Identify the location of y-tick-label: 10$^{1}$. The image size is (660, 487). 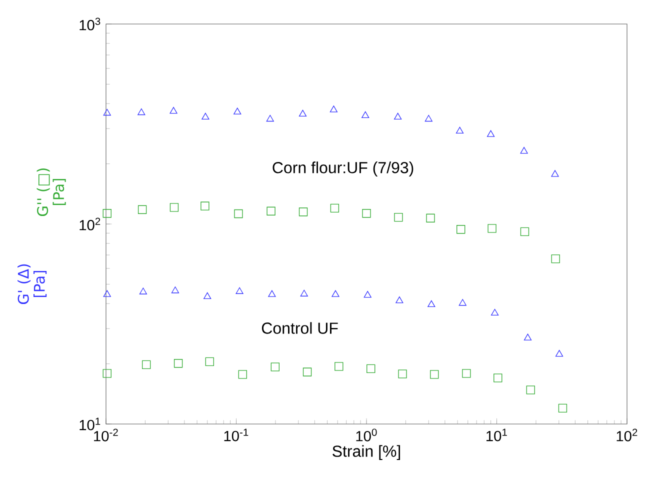
(90, 424).